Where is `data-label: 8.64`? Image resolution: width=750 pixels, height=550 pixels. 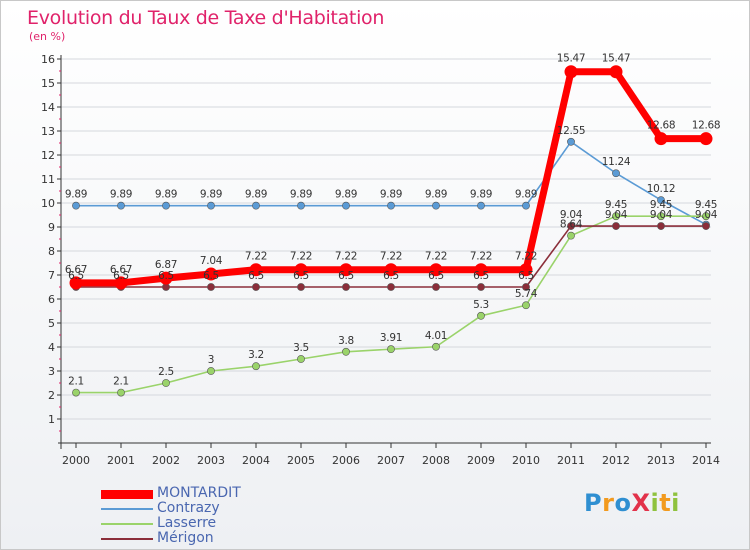 data-label: 8.64 is located at coordinates (571, 225).